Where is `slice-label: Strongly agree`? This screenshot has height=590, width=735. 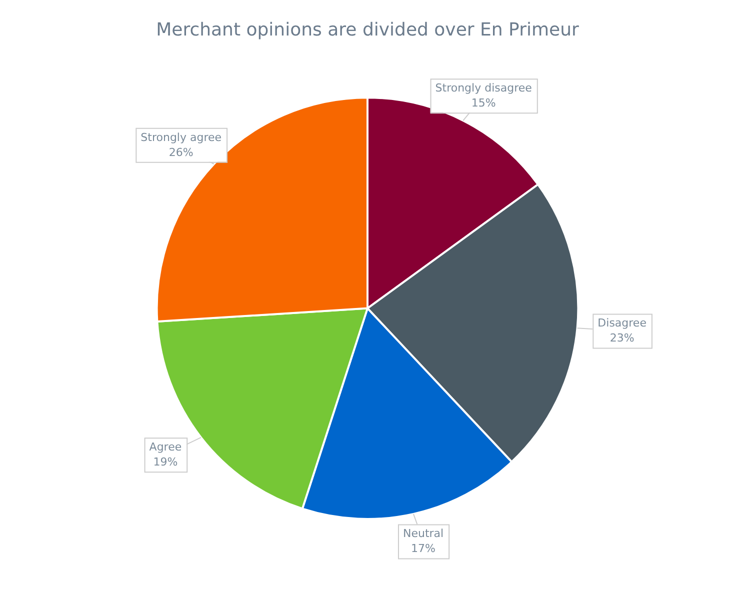
slice-label: Strongly agree is located at coordinates (181, 137).